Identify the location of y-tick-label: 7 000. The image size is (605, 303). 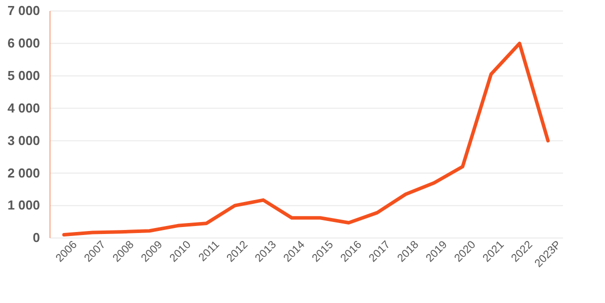
(23, 10).